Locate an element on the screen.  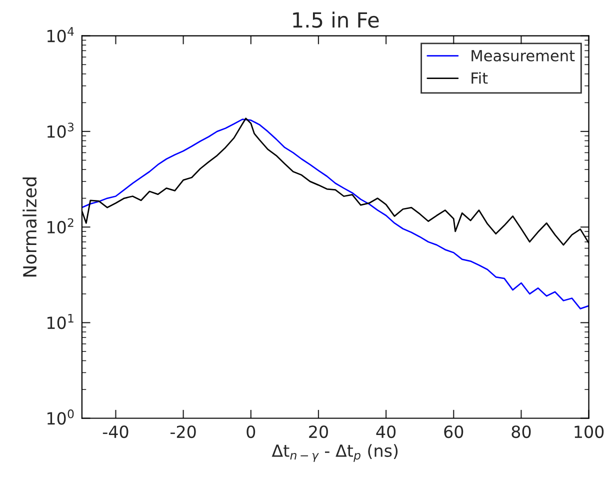
x-tick-label: 80 is located at coordinates (521, 431).